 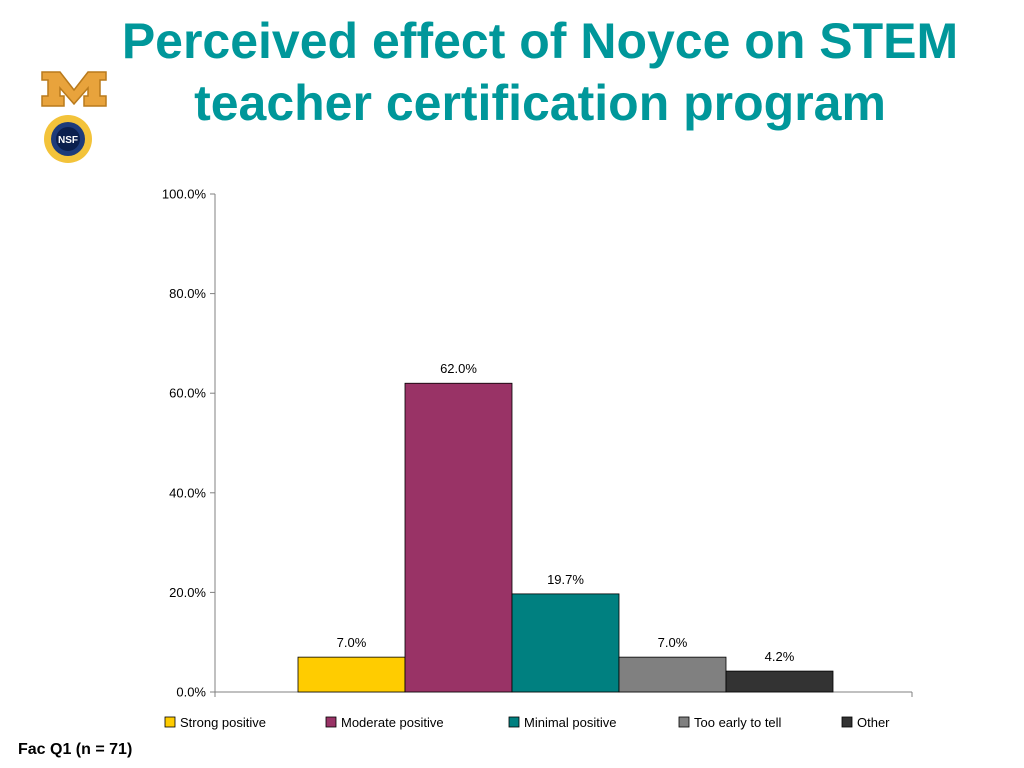 What do you see at coordinates (873, 722) in the screenshot?
I see `legend-label: Other` at bounding box center [873, 722].